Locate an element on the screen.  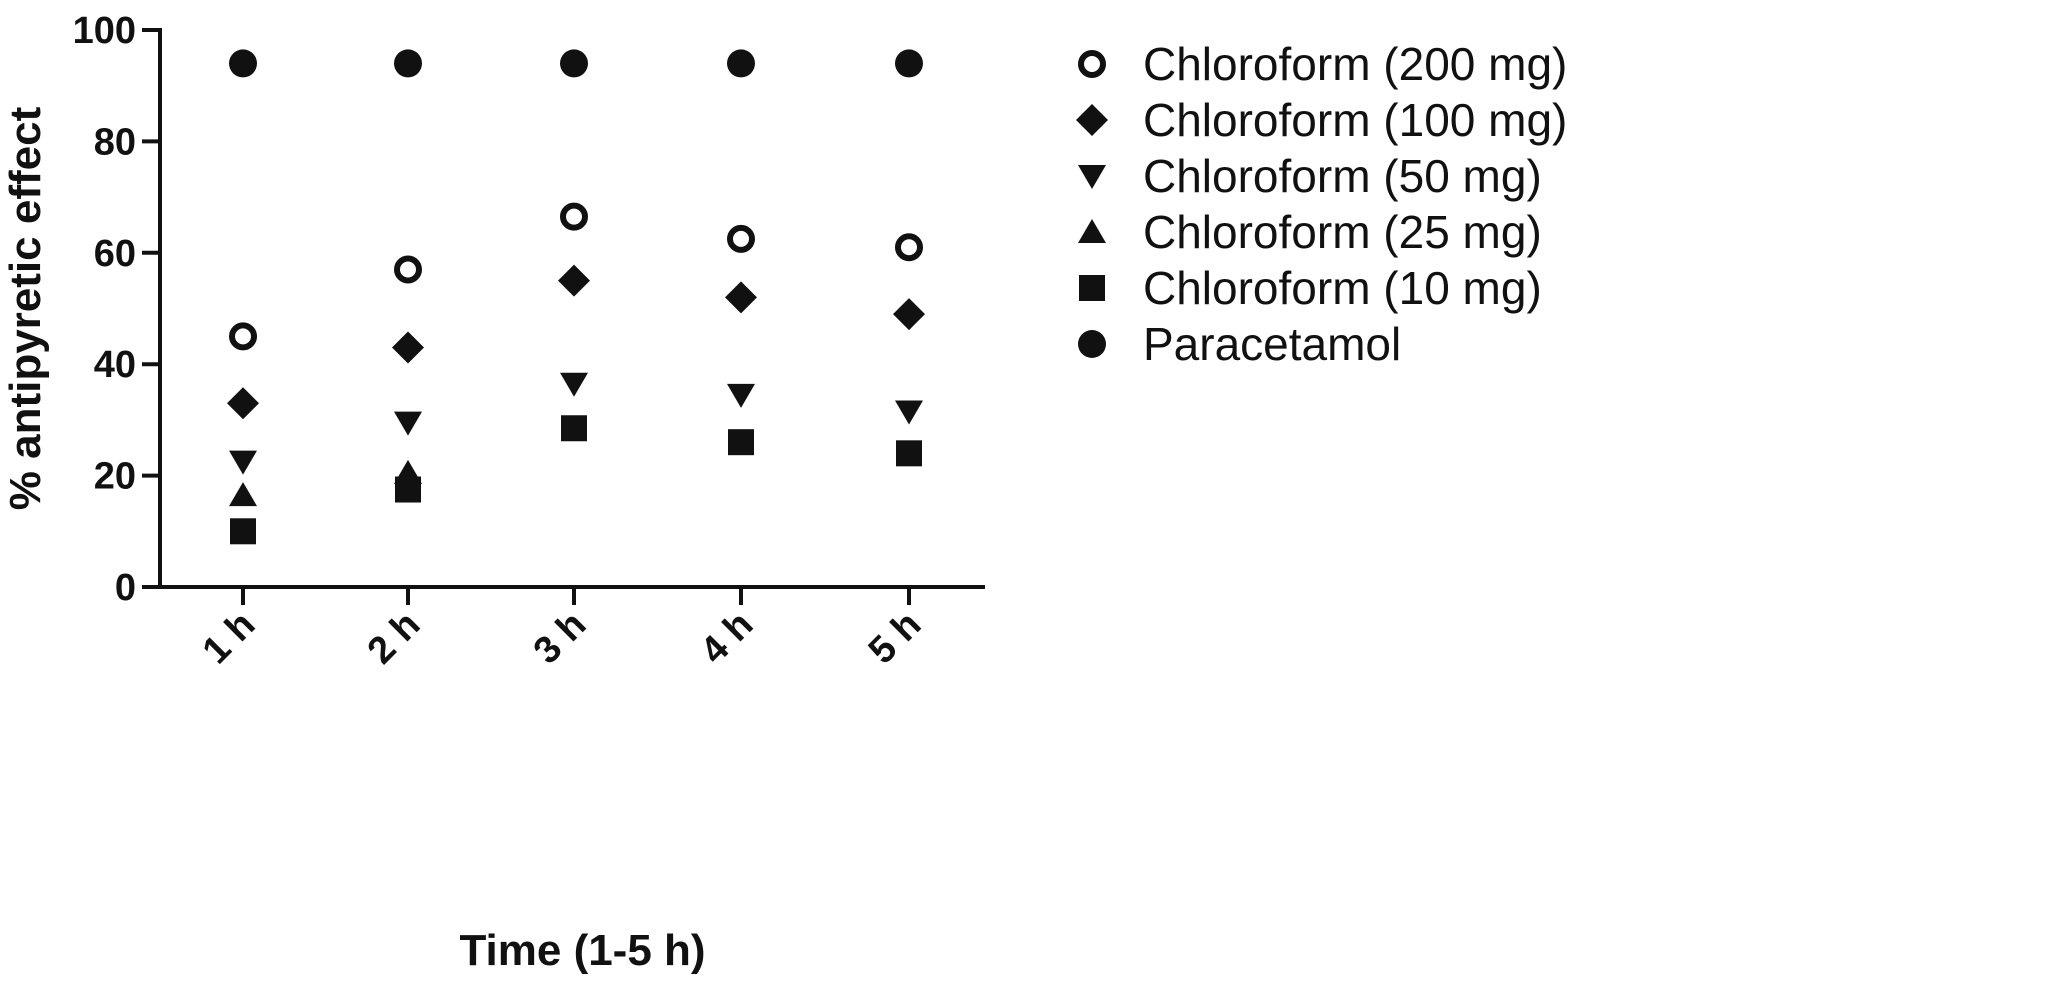
x-tick-label: 5 h is located at coordinates (895, 638).